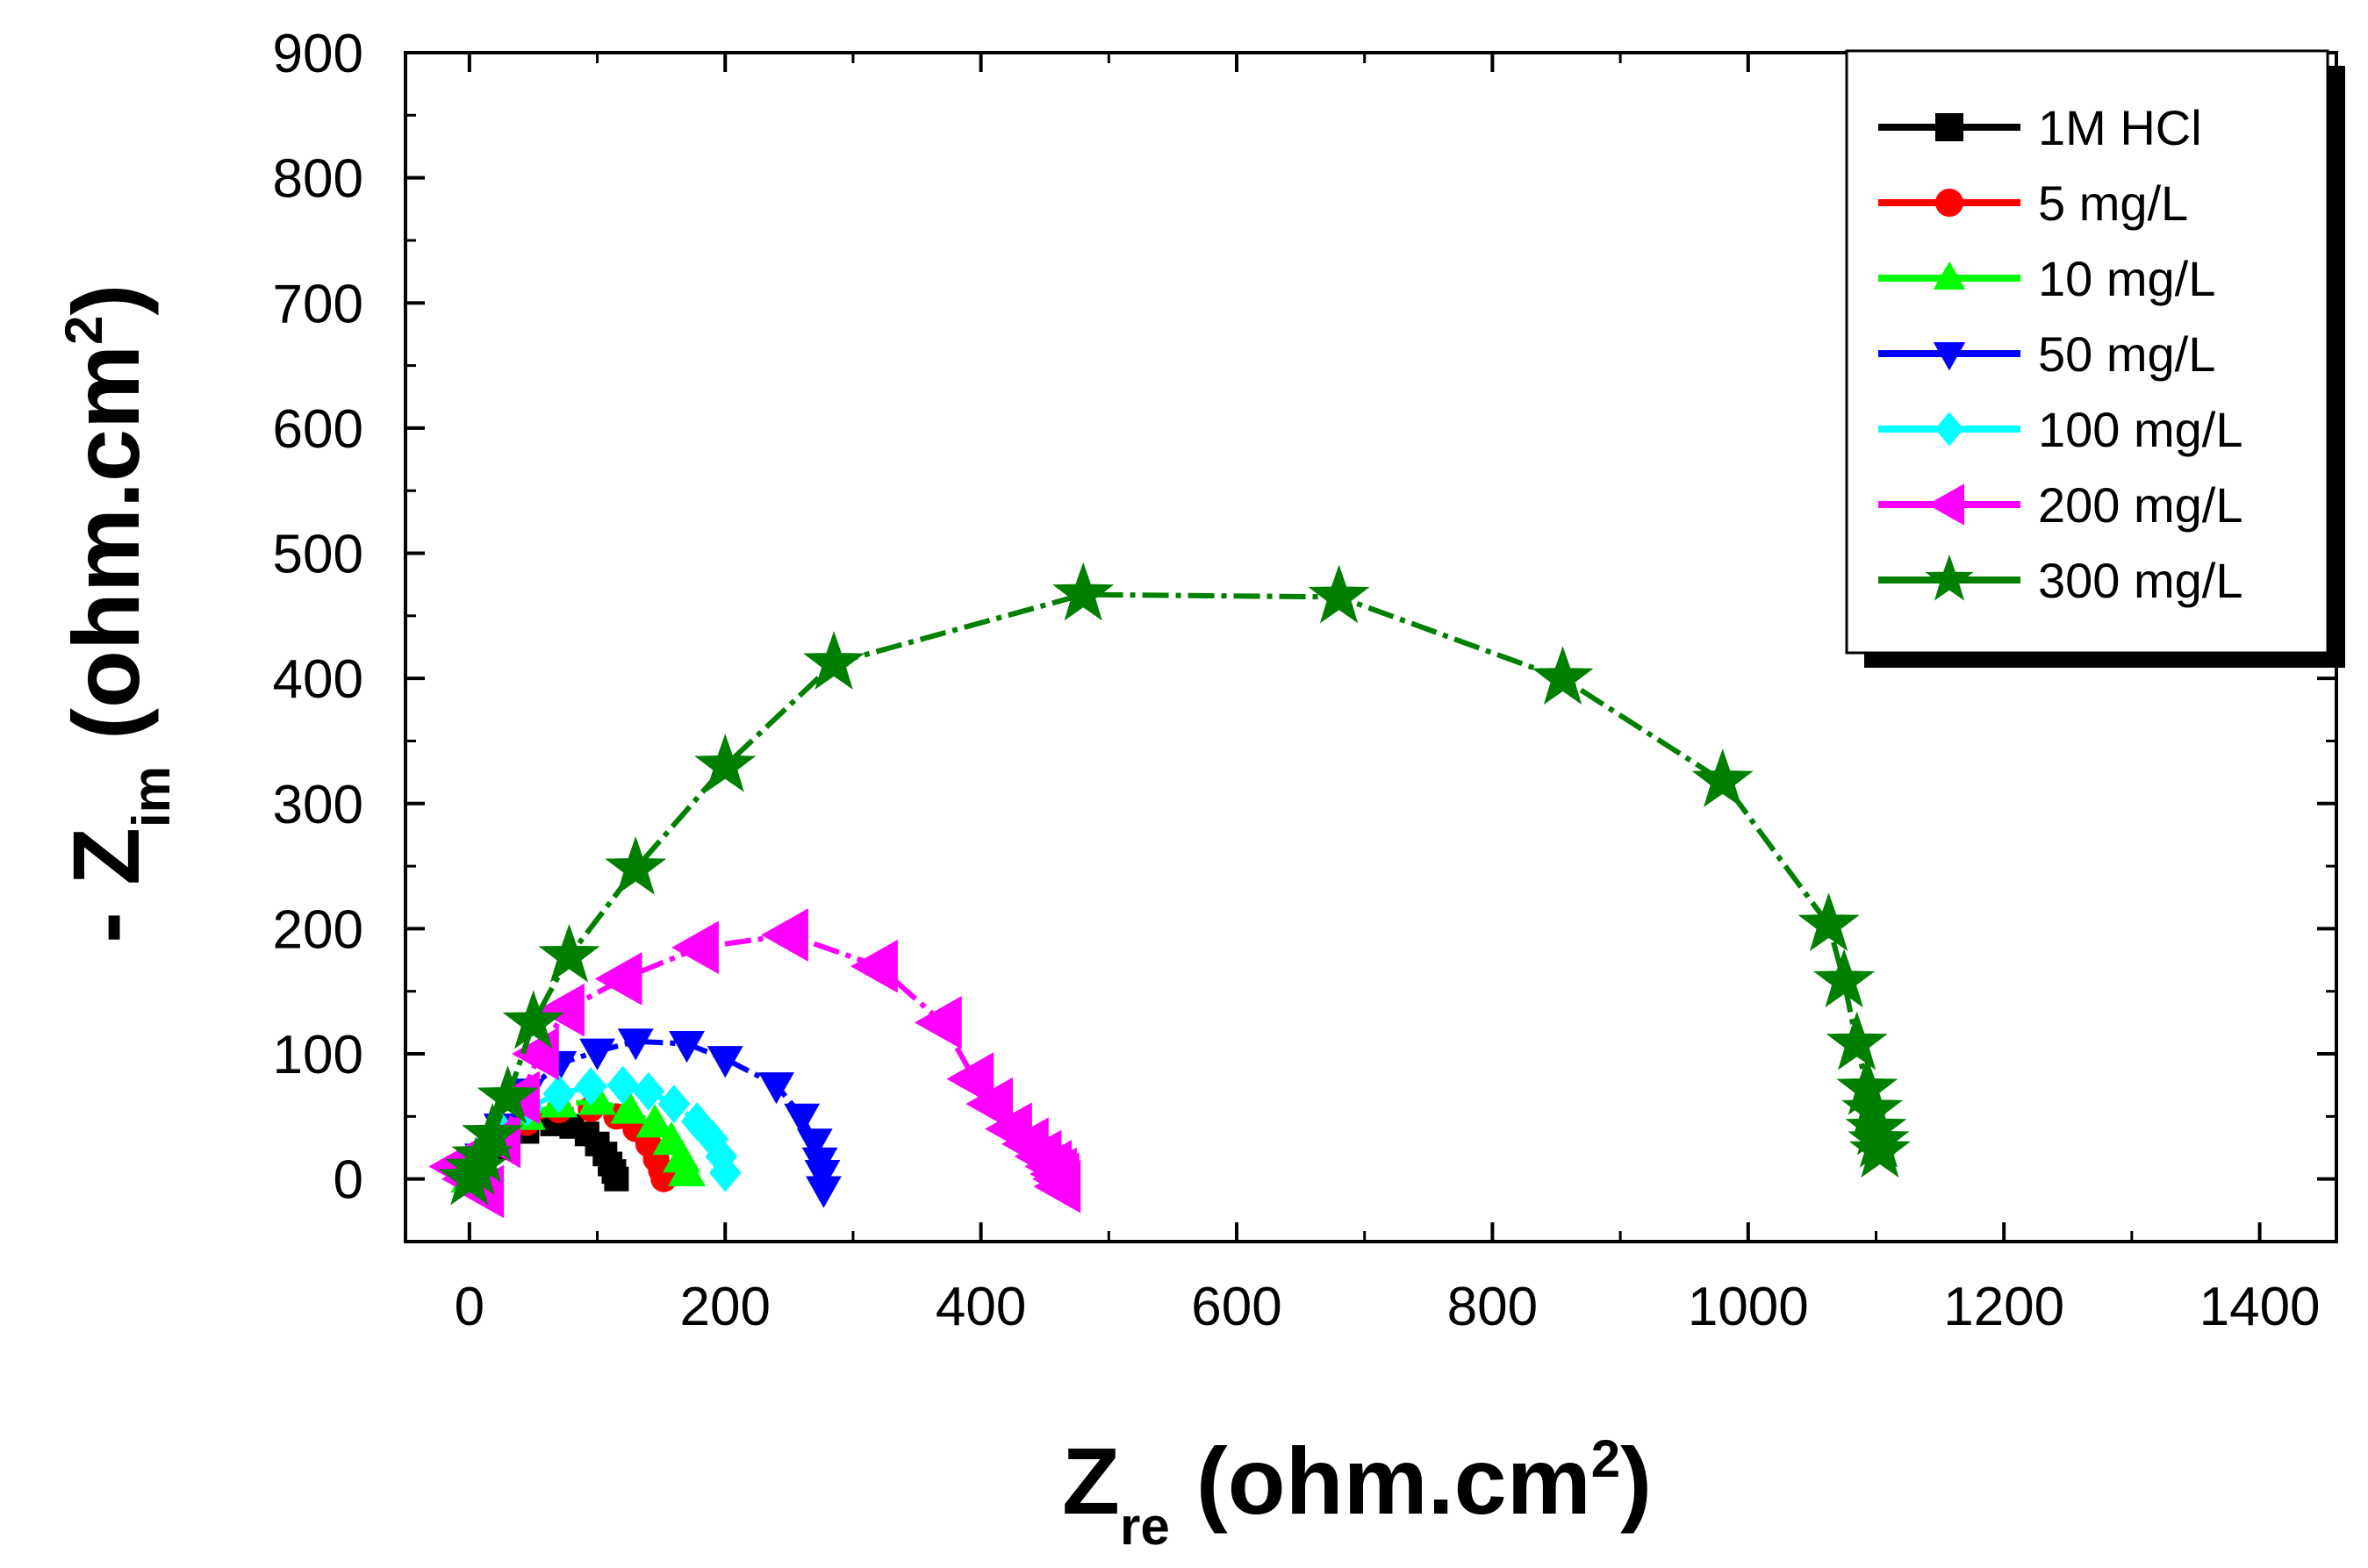  Describe the element at coordinates (2260, 1307) in the screenshot. I see `x-tick-label: 1400` at that location.